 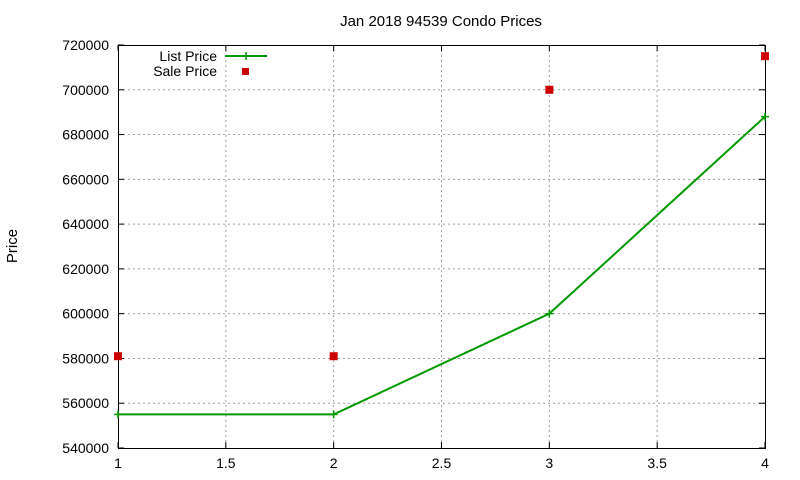 What do you see at coordinates (85, 403) in the screenshot?
I see `y-tick-label: 560000` at bounding box center [85, 403].